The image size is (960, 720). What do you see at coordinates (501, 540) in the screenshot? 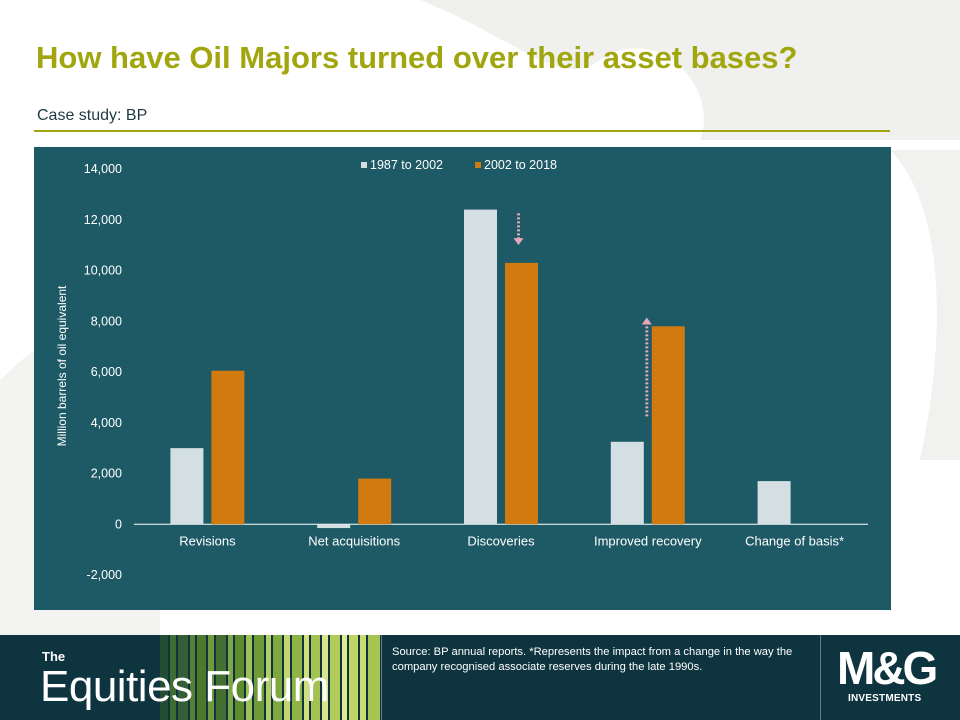
I see `x-tick-label: Discoveries` at bounding box center [501, 540].